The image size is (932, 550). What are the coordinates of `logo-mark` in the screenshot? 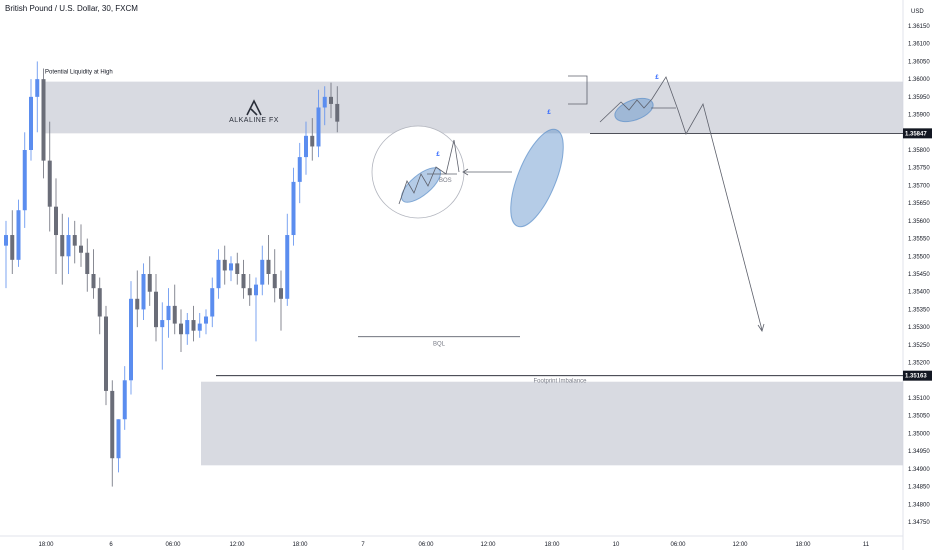 It's located at (254, 107).